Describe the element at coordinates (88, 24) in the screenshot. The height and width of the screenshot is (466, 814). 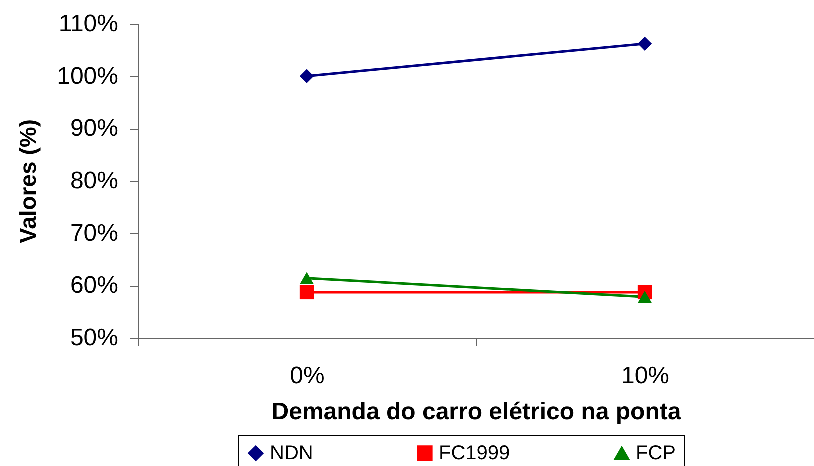
I see `y-tick-label: 110%` at that location.